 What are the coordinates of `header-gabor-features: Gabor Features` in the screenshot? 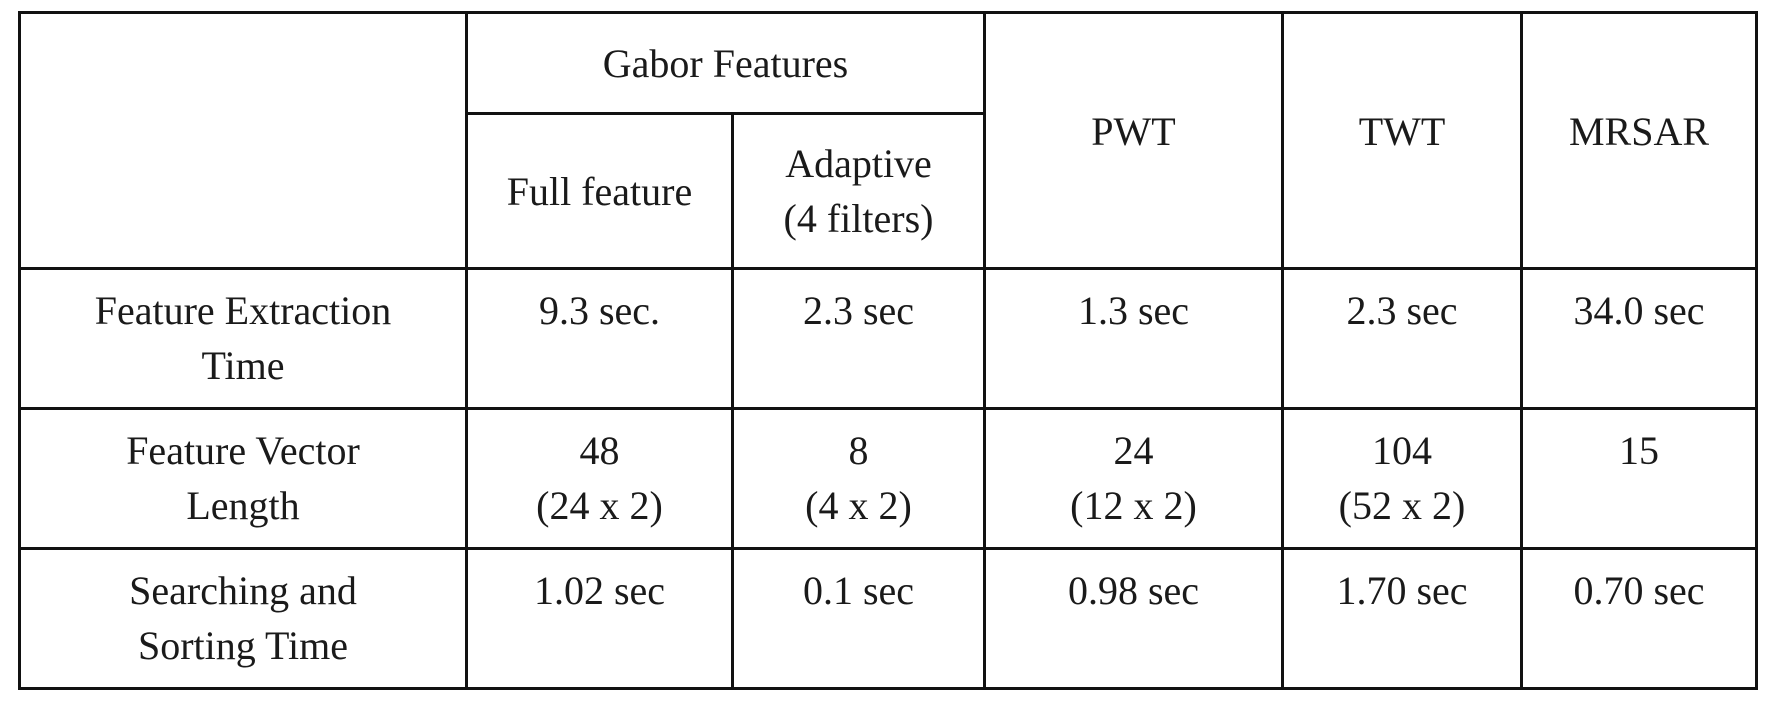 It's located at (725, 63).